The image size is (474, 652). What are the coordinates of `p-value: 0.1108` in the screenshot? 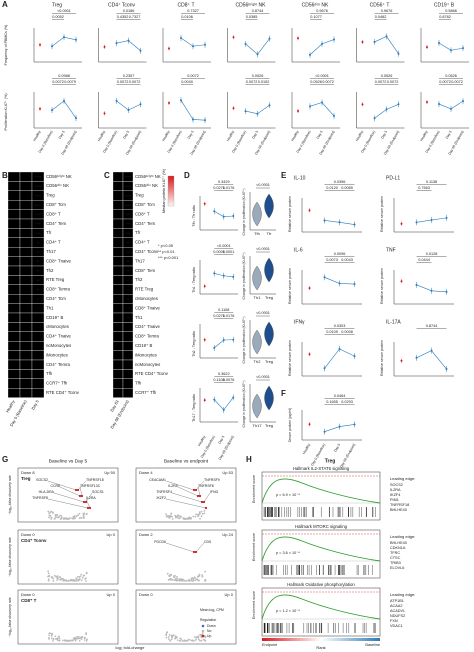 It's located at (218, 380).